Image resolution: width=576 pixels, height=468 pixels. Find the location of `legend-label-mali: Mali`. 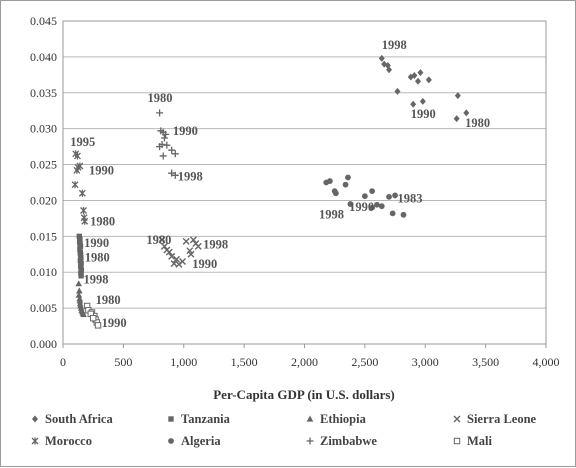

legend-label-mali: Mali is located at coordinates (480, 441).